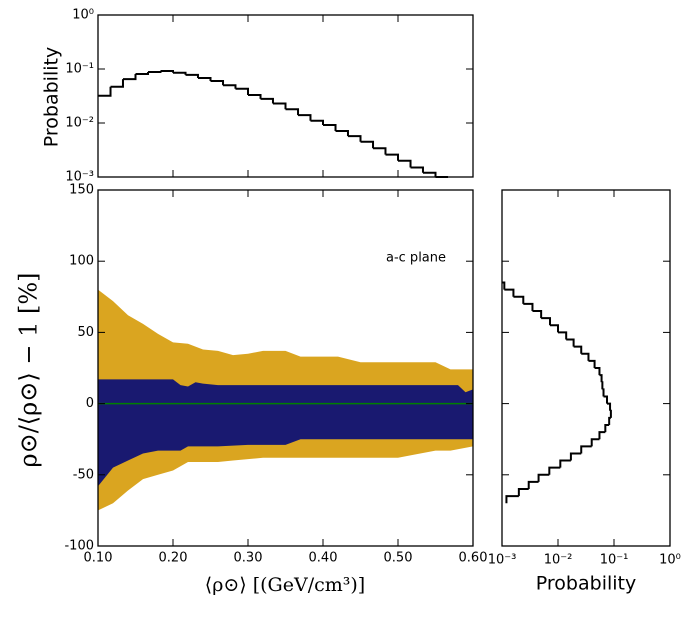  Describe the element at coordinates (248, 558) in the screenshot. I see `x-tick-label: 0.30` at that location.